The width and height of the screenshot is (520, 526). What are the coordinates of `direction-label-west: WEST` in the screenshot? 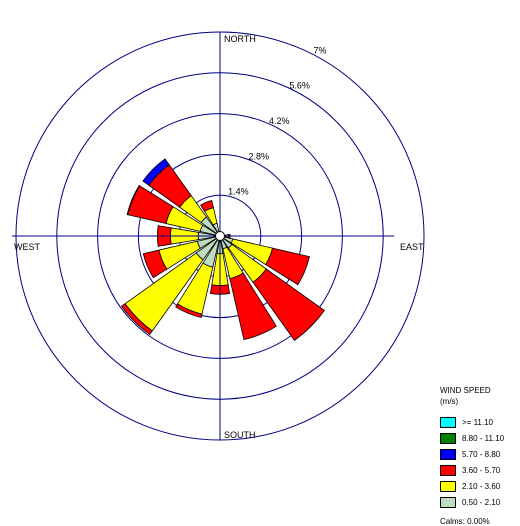 It's located at (27, 247).